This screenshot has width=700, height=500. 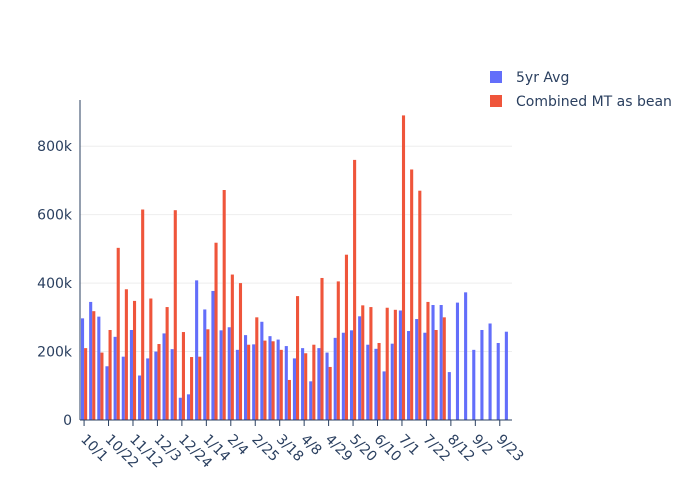 What do you see at coordinates (55, 353) in the screenshot?
I see `y-tick-label: 200k` at bounding box center [55, 353].